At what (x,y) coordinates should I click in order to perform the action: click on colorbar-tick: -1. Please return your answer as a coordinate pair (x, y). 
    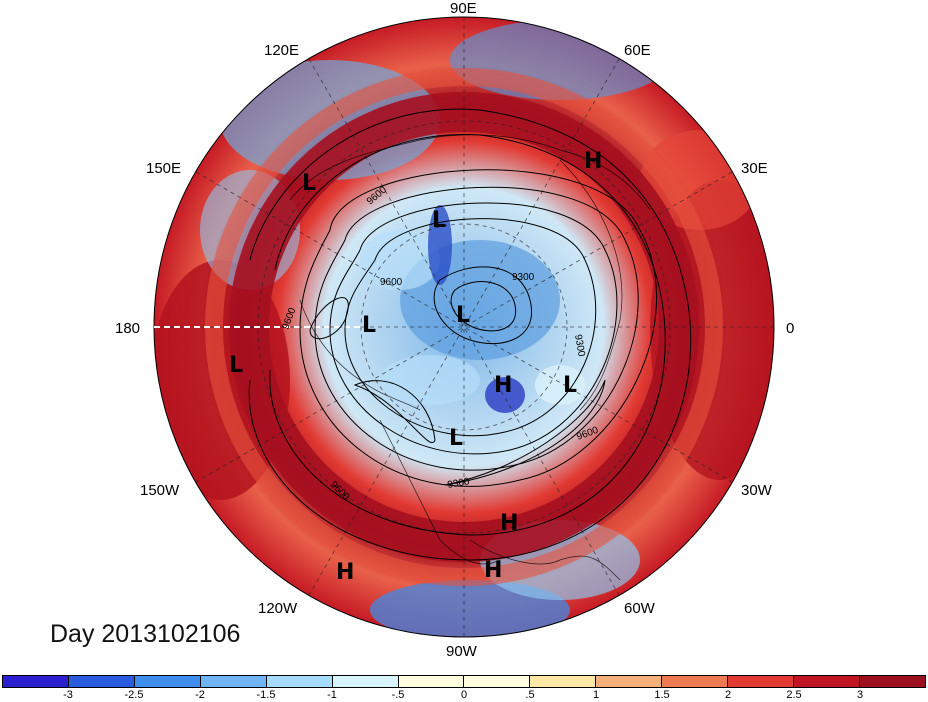
    Looking at the image, I should click on (332, 695).